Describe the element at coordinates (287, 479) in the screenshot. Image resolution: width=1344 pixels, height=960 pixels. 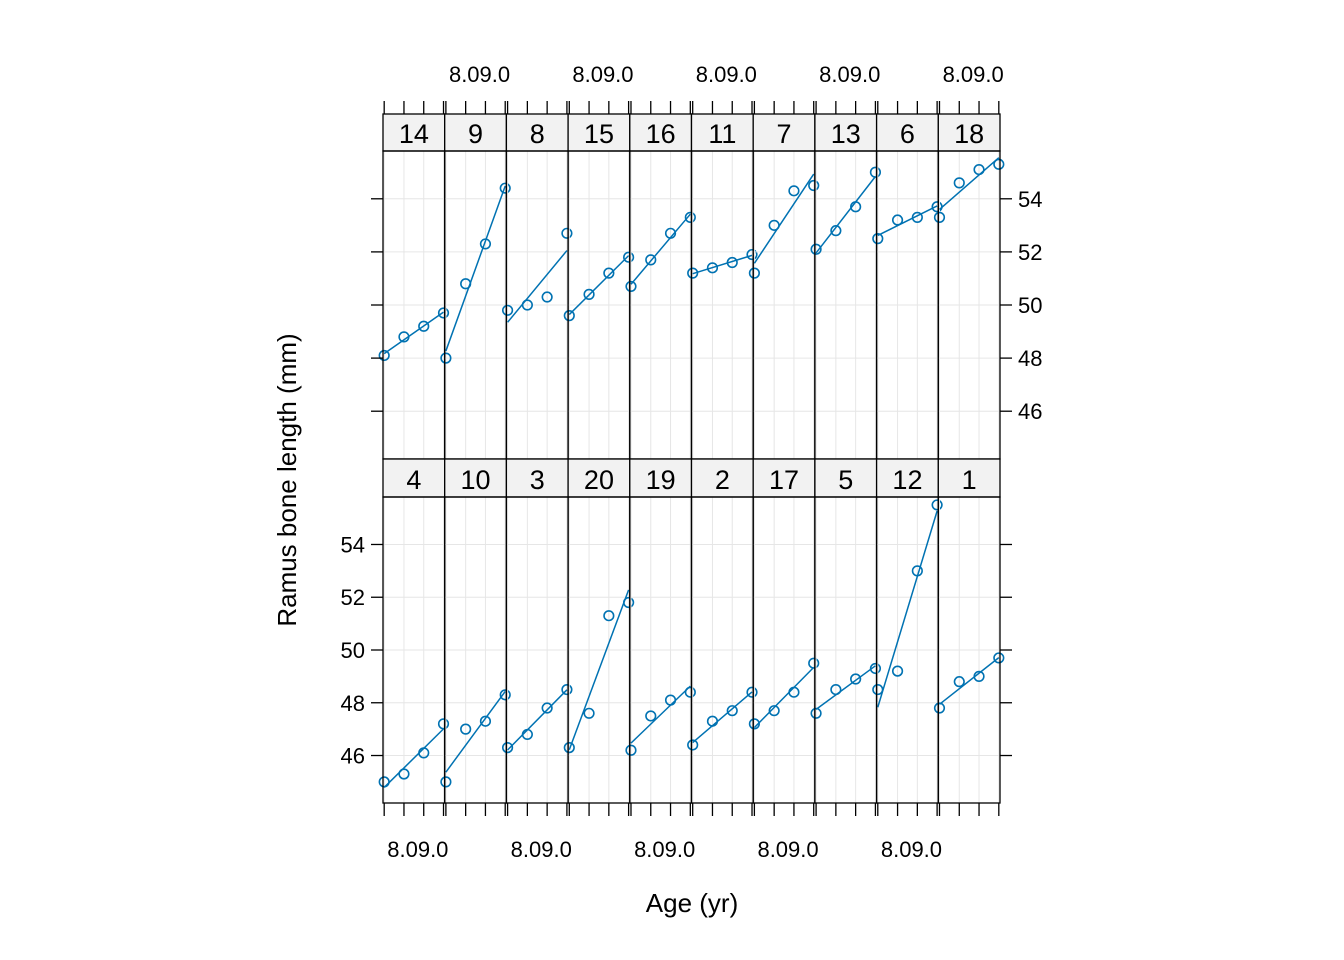
I see `y-axis-label: Ramus bone length (mm)` at that location.